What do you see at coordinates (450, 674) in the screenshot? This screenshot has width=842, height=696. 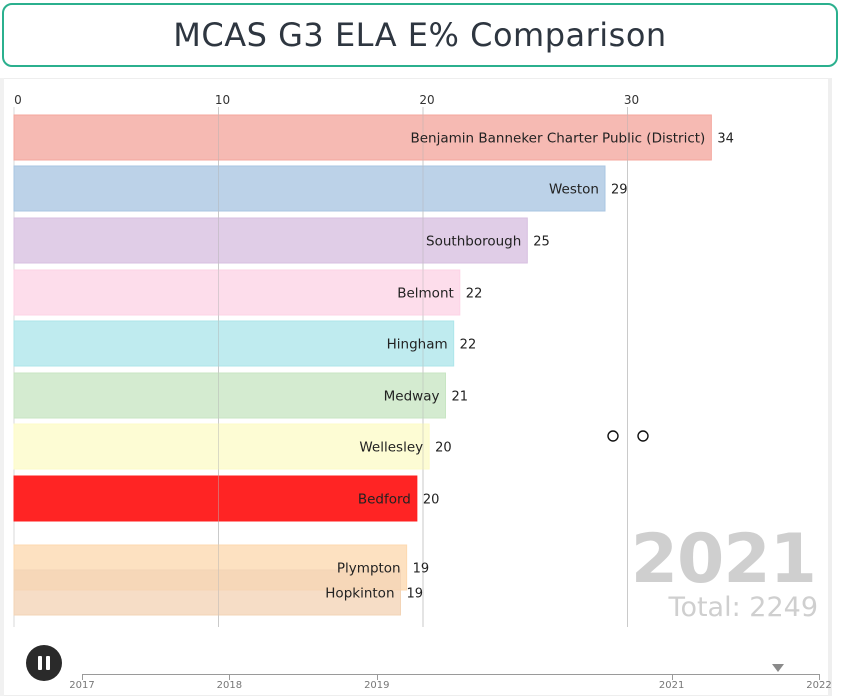 I see `timeline-track` at bounding box center [450, 674].